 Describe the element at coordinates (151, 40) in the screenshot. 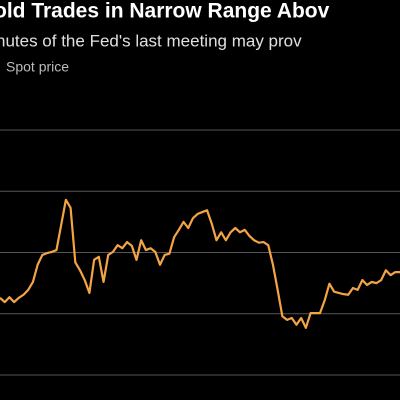

I see `chart-subtitle: nutes of the Fed's last meeting may prov` at that location.